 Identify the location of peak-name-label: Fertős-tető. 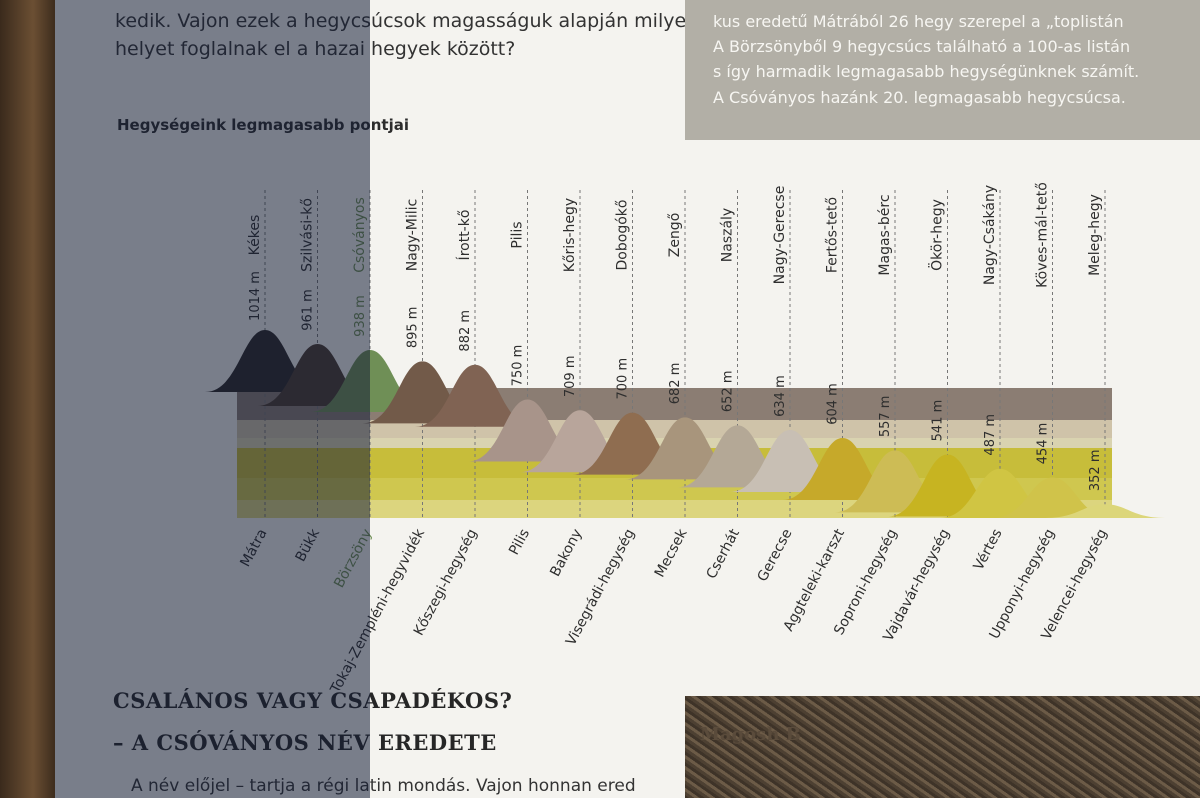
(833, 235).